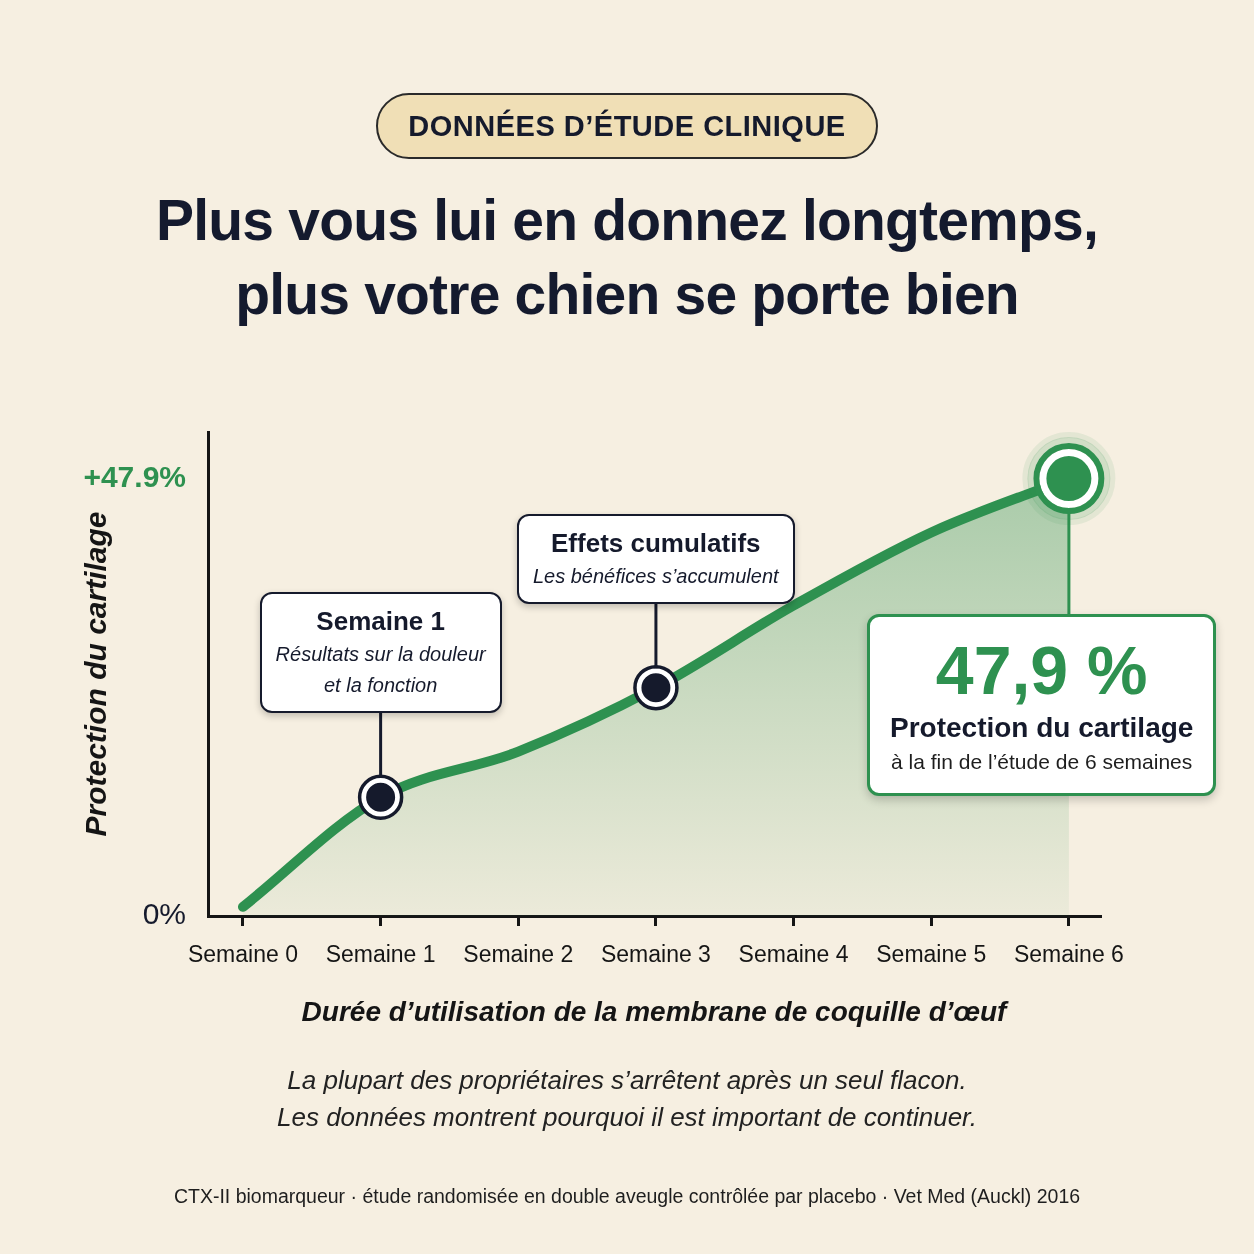  What do you see at coordinates (655, 557) in the screenshot?
I see `annotation: Effets cumulatifs Les bénéfices s’accumulent` at bounding box center [655, 557].